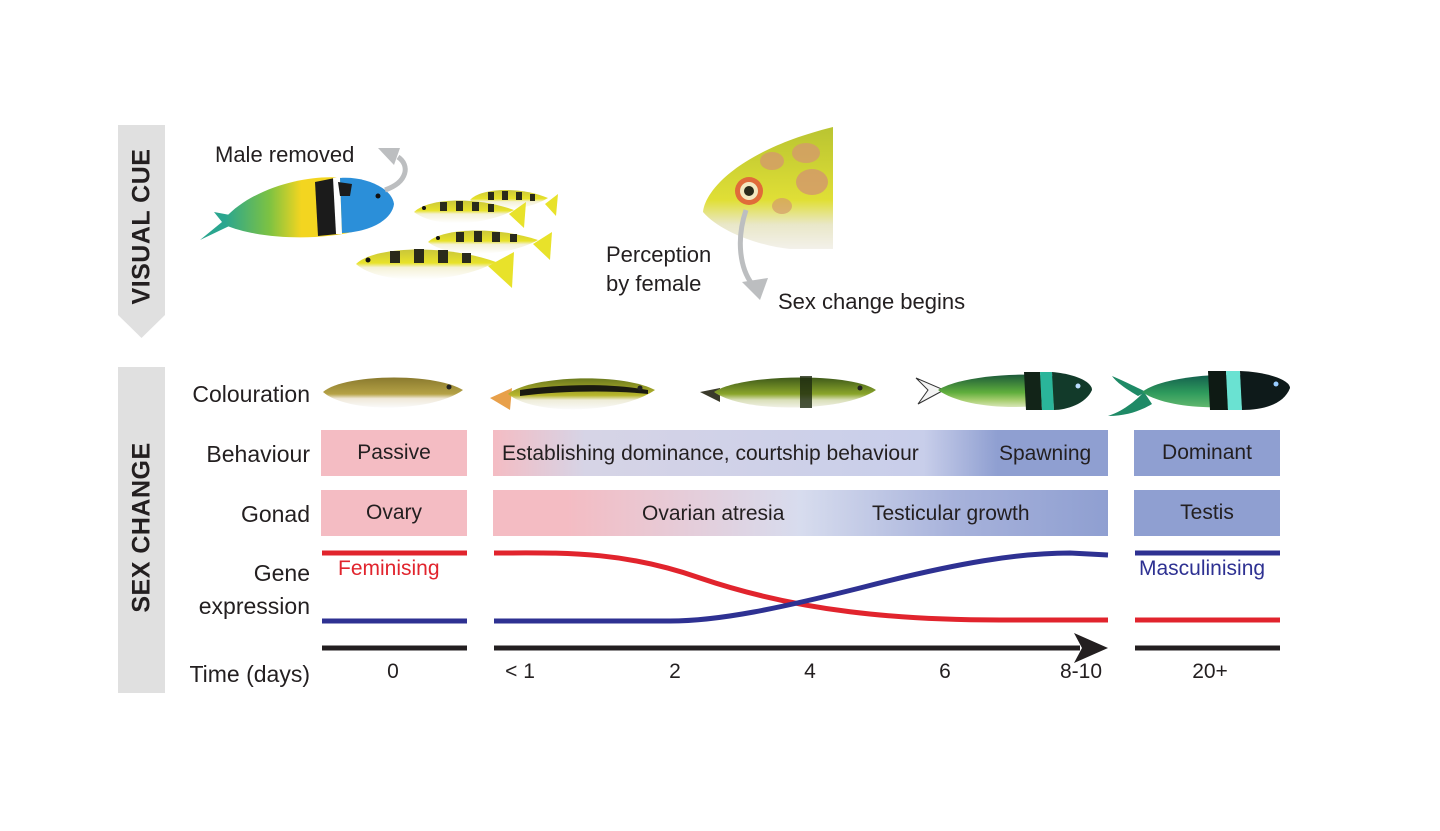  Describe the element at coordinates (768, 188) in the screenshot. I see `female-head-closeup-icon` at that location.